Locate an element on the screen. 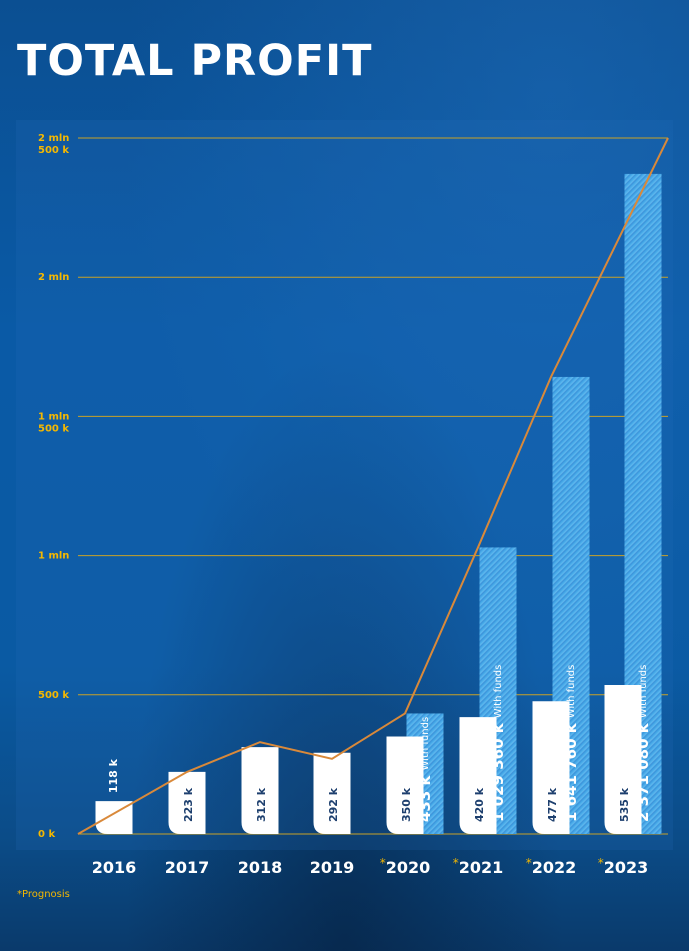  funds-value-label: 1 641 760 k With funds is located at coordinates (571, 743).